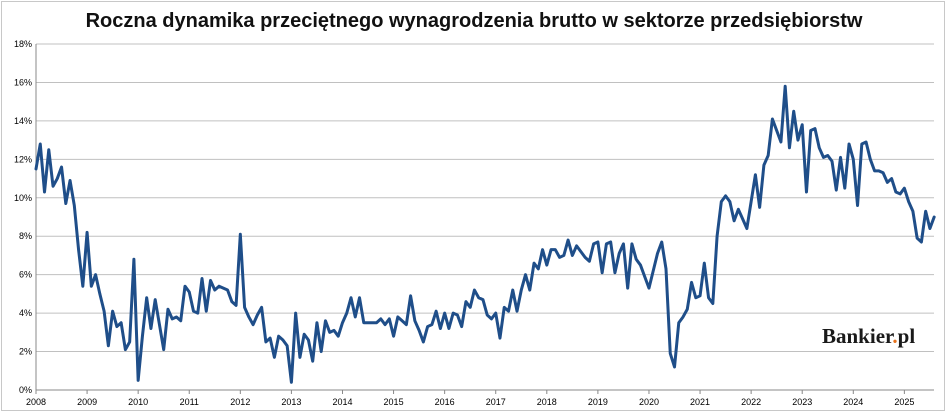 The image size is (948, 414). I want to click on x-tick-label: 2009, so click(87, 402).